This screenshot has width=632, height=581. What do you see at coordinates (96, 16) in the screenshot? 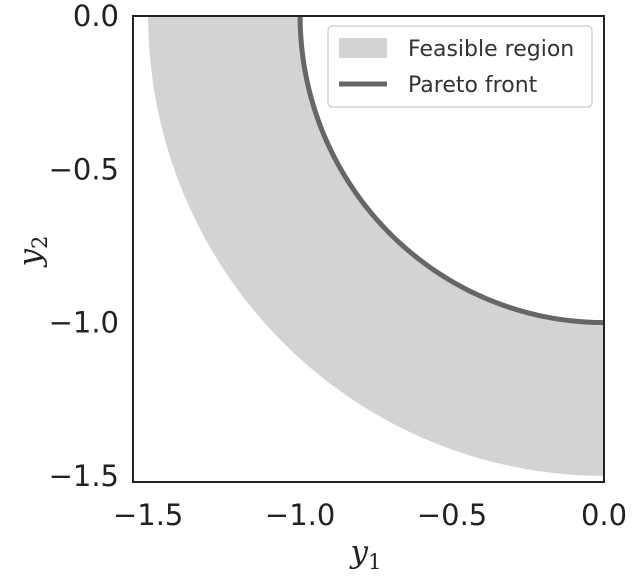
I see `y-tick-label: 0.0` at bounding box center [96, 16].